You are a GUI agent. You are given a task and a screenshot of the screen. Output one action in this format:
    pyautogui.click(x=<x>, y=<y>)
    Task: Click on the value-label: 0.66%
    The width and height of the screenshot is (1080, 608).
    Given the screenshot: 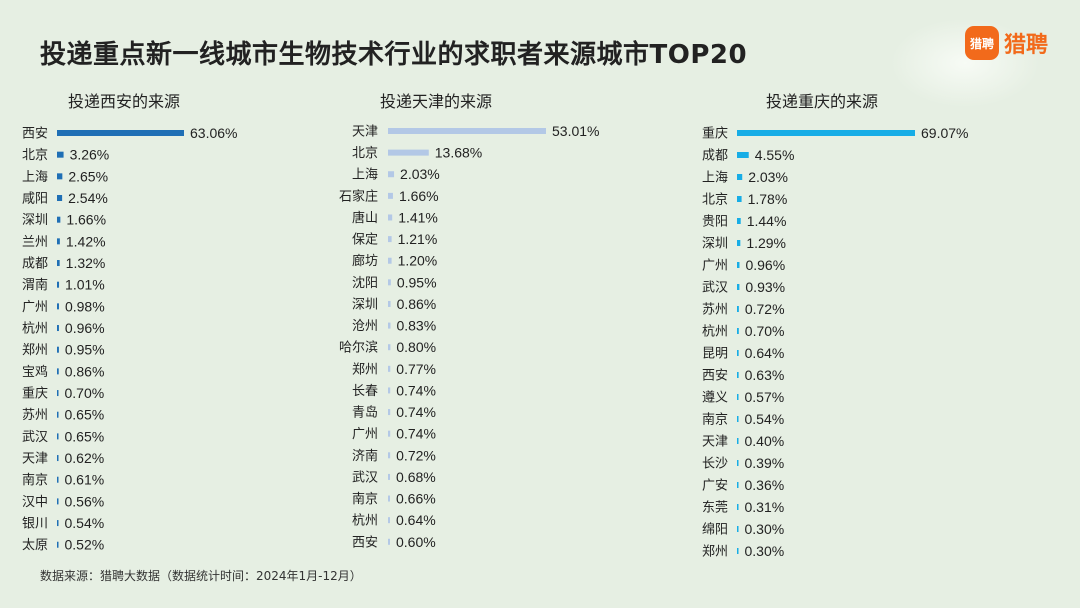 What is the action you would take?
    pyautogui.click(x=416, y=499)
    